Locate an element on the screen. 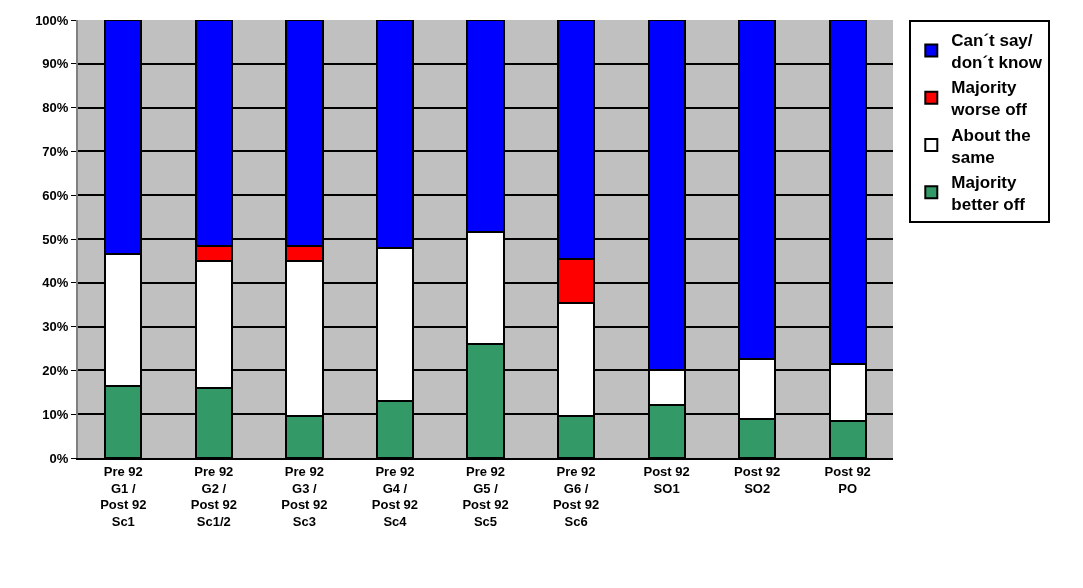 The height and width of the screenshot is (588, 1083). y-tick-label: 50% is located at coordinates (55, 239).